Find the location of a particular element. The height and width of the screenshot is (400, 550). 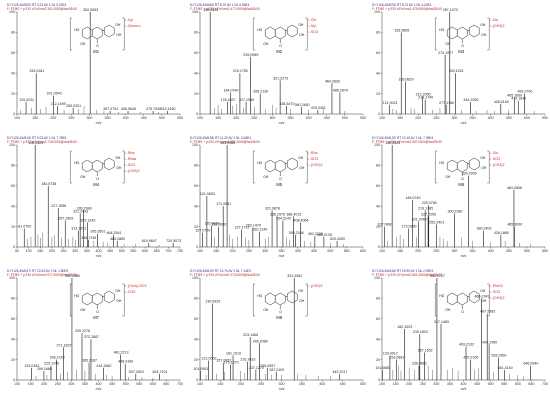

peak-label: 498.3160 is located at coordinates (125, 362).